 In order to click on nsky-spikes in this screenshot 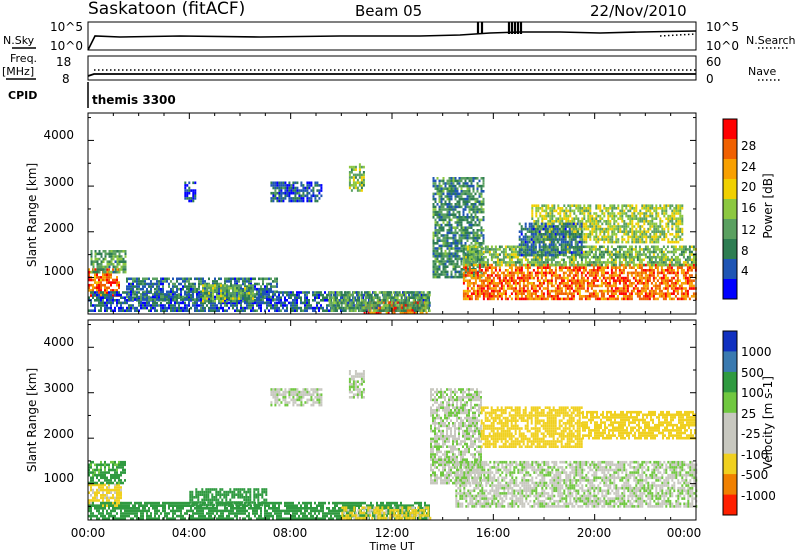, I will do `click(499, 28)`.